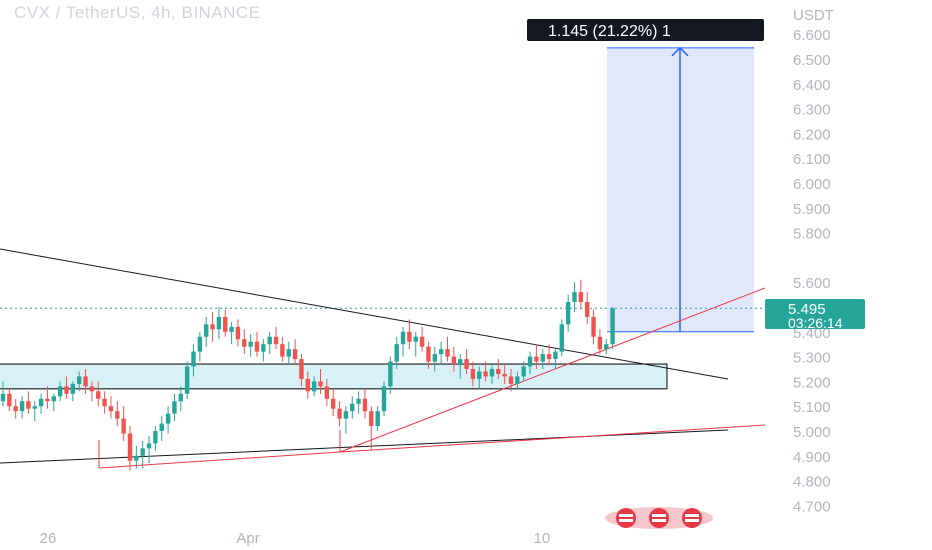  I want to click on support-zone-box, so click(334, 376).